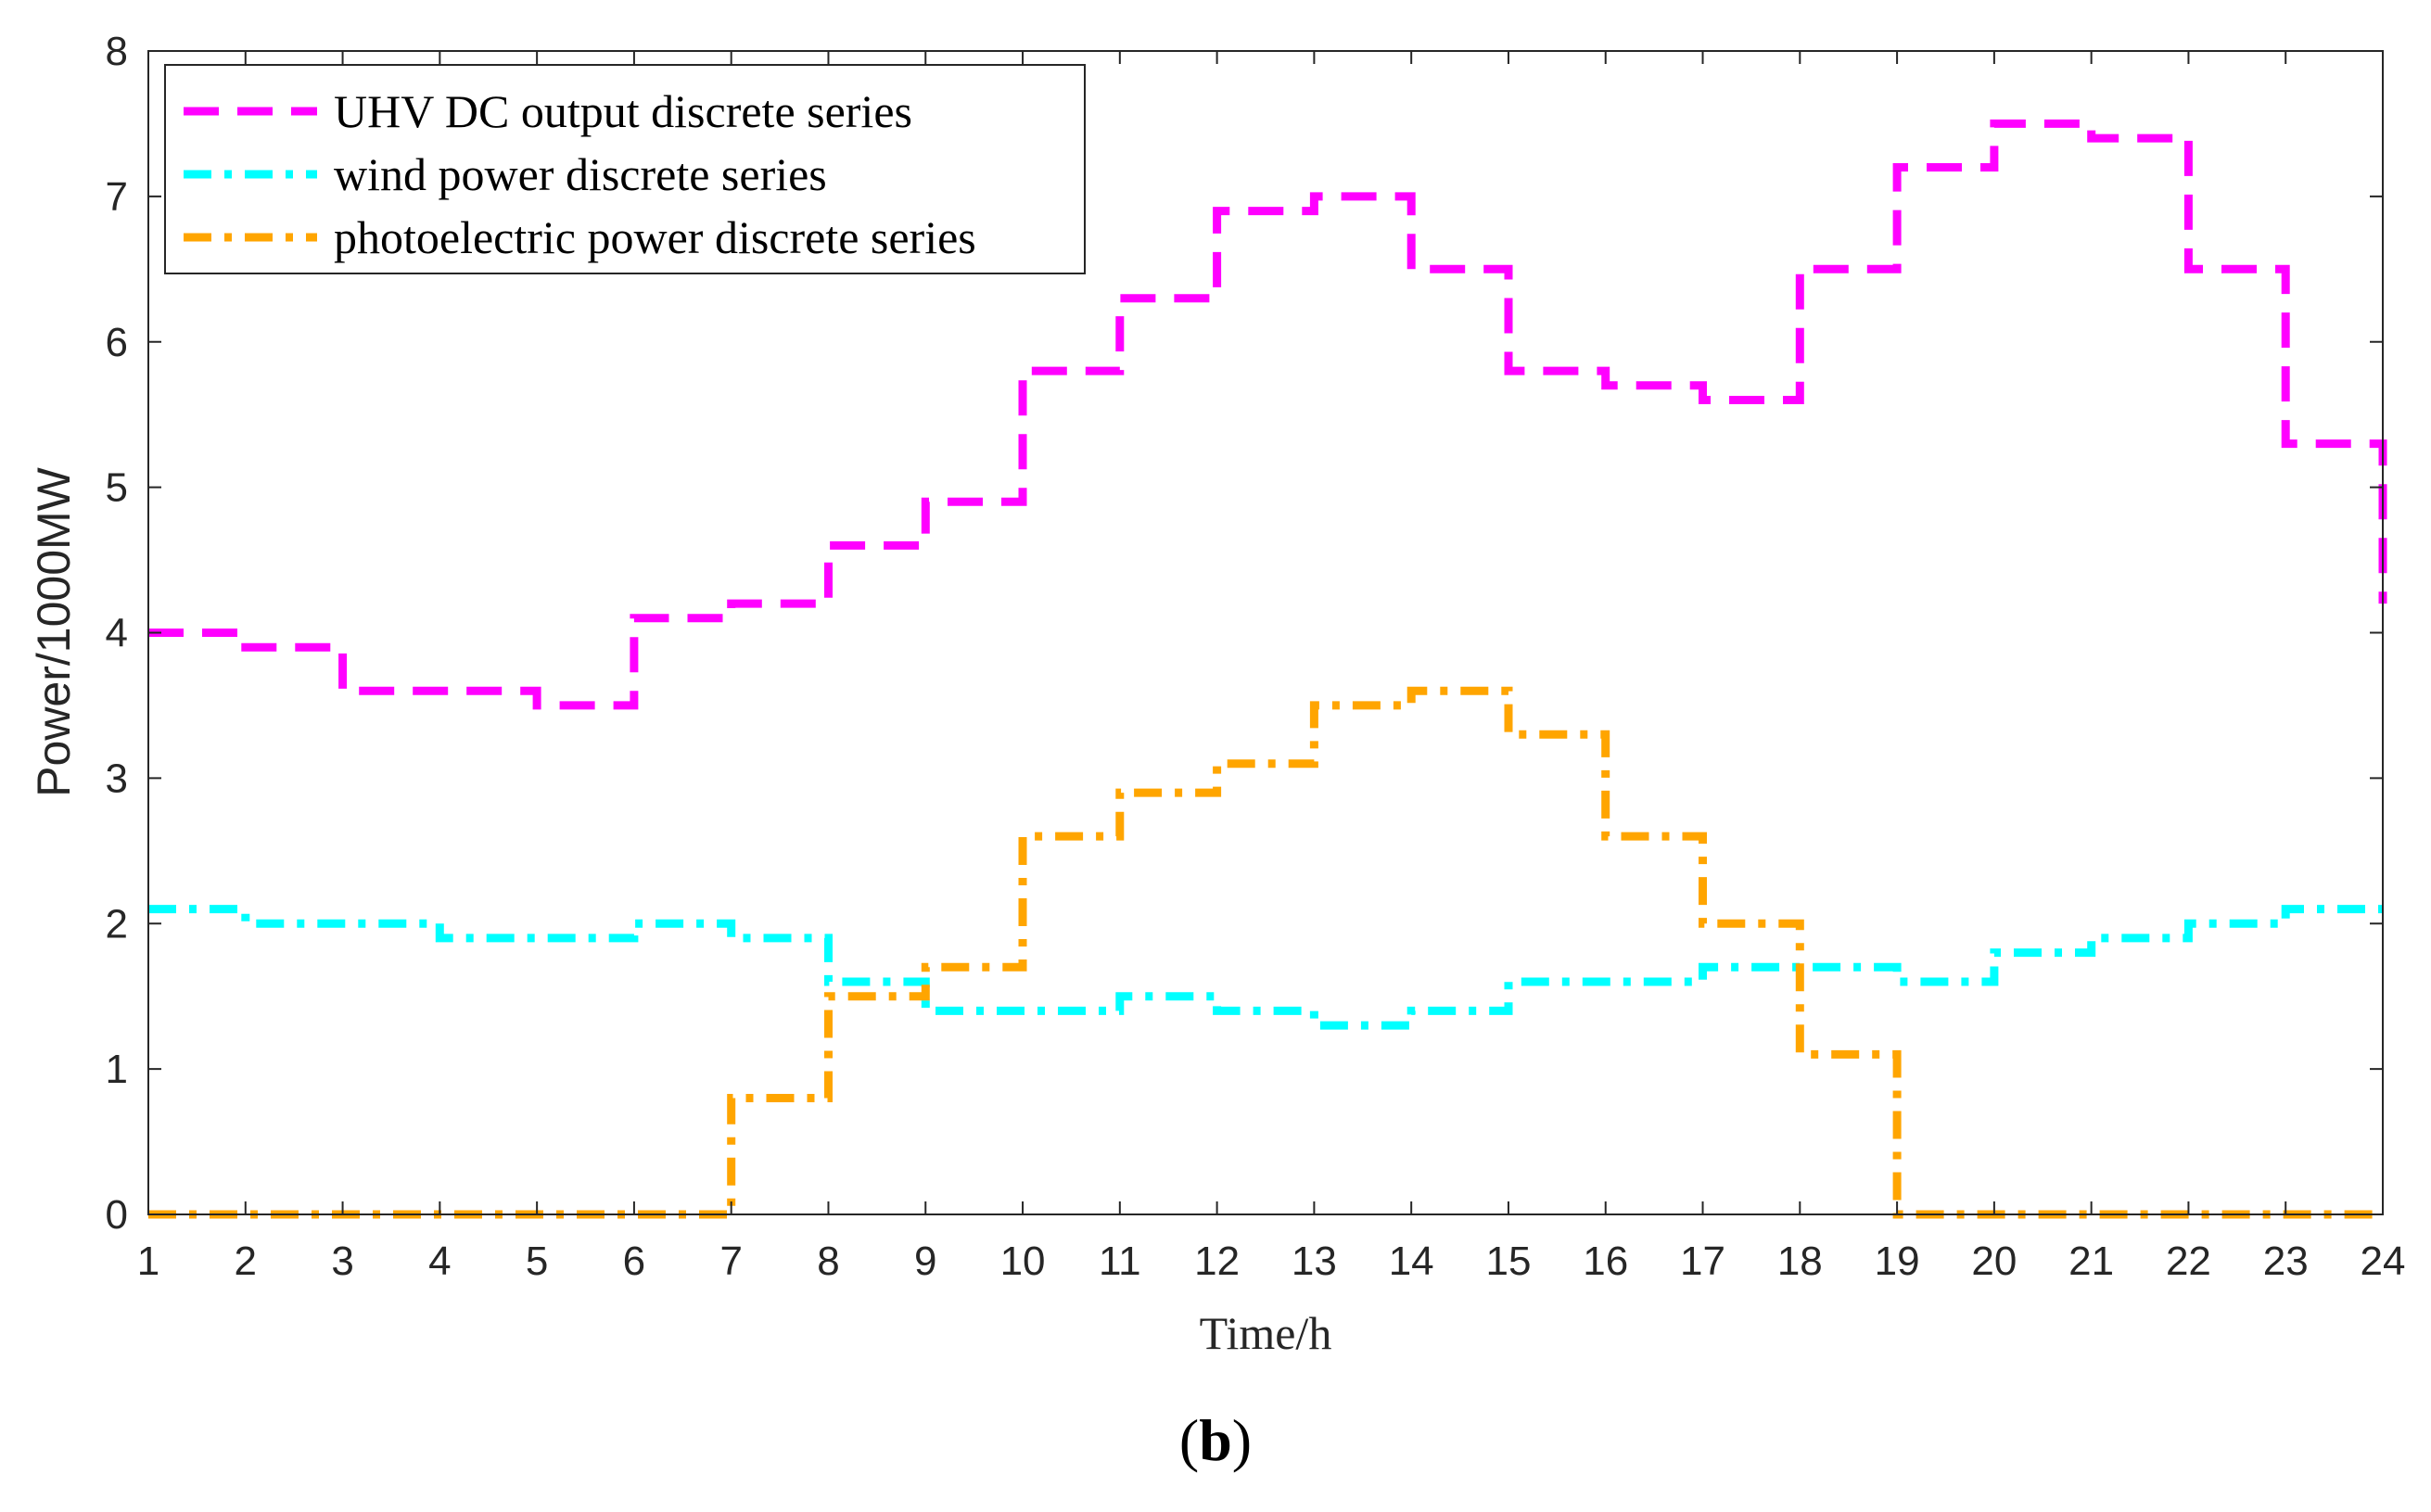 The width and height of the screenshot is (2431, 1512). What do you see at coordinates (1120, 1261) in the screenshot?
I see `x-tick-label: 11` at bounding box center [1120, 1261].